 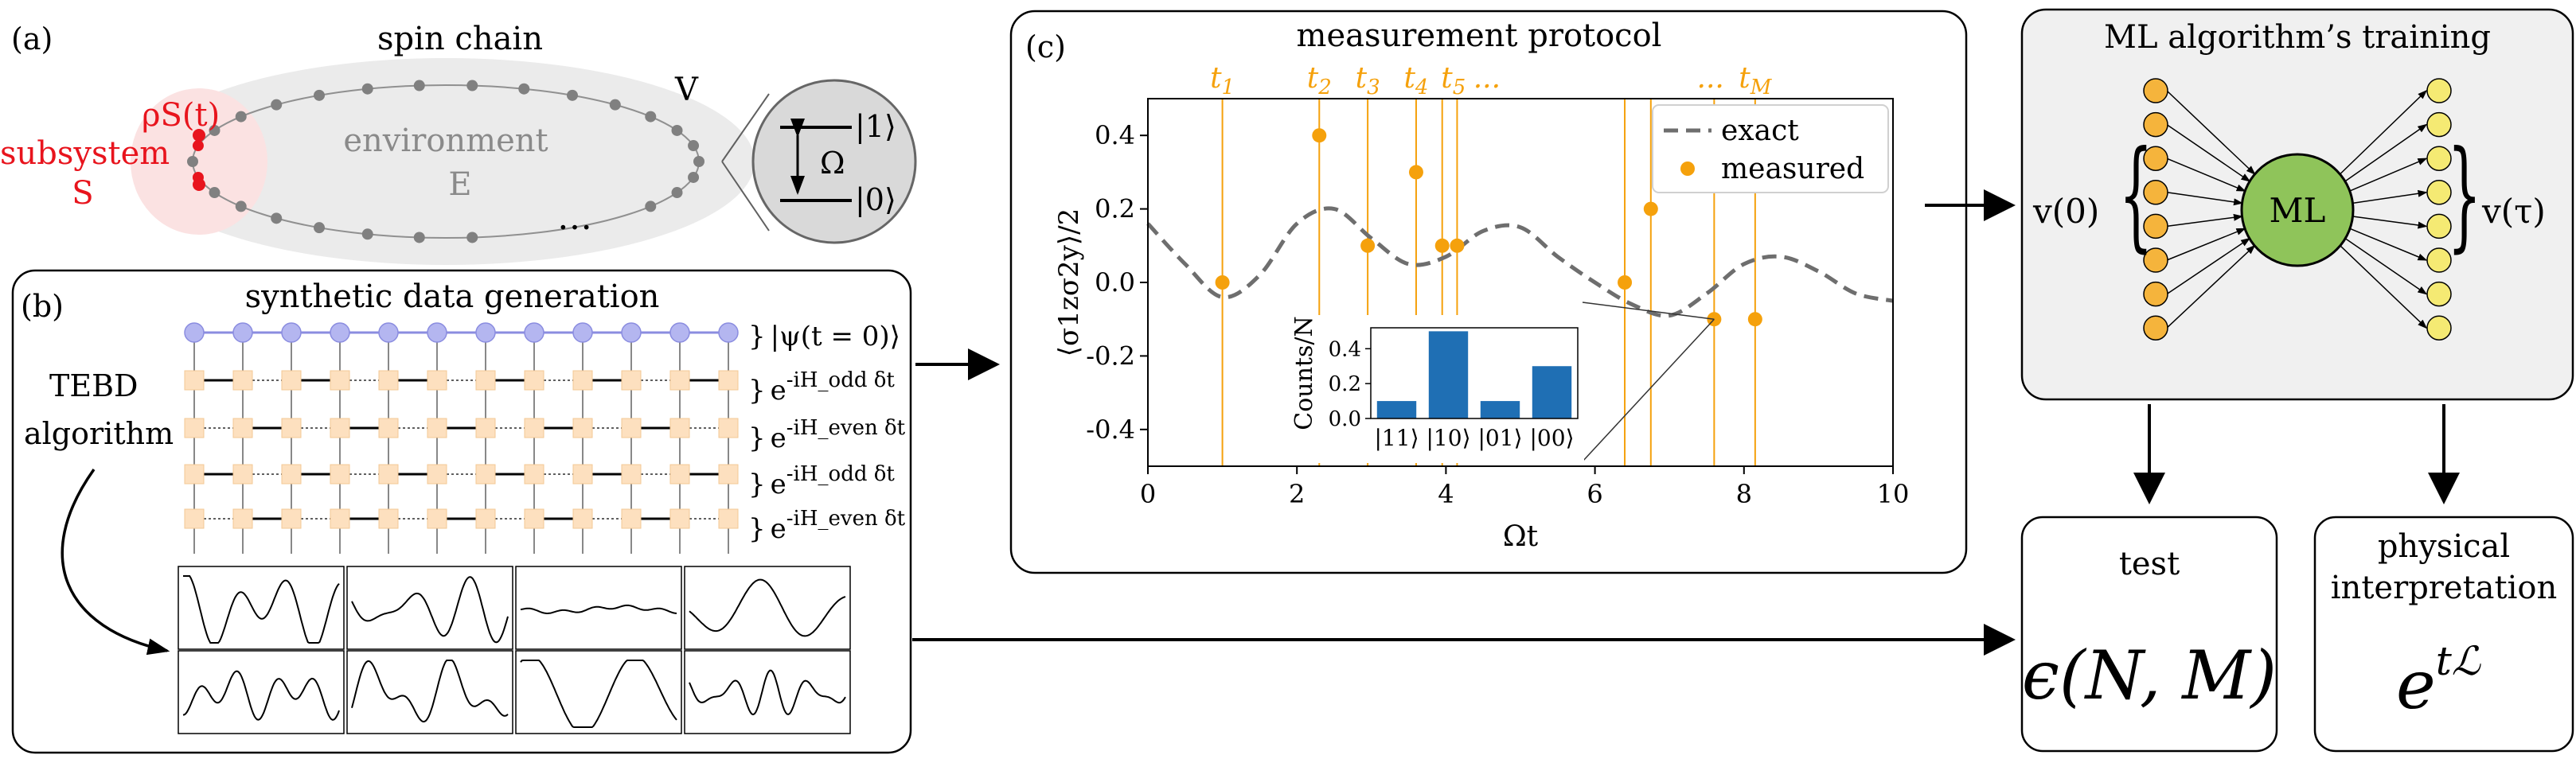 I want to click on state-zero-label: |0⟩, so click(x=875, y=200).